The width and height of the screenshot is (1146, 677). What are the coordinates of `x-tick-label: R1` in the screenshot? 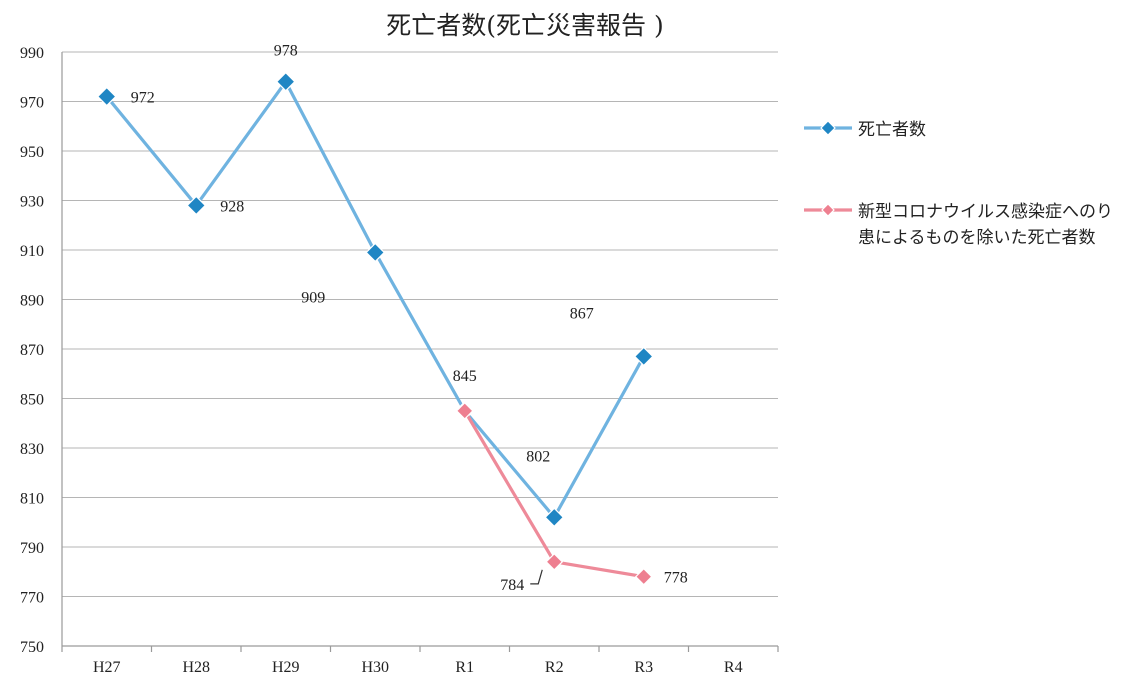 It's located at (464, 667).